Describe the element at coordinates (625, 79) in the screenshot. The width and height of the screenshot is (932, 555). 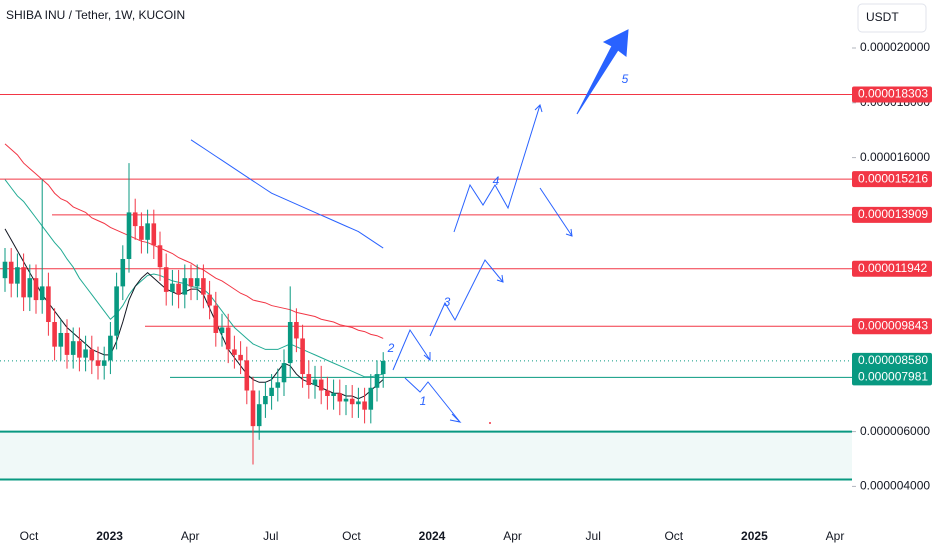
I see `wave-label: 5` at that location.